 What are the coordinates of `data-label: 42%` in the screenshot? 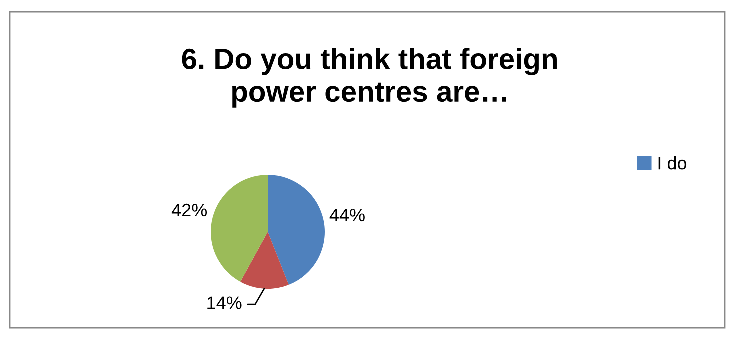 It's located at (190, 210).